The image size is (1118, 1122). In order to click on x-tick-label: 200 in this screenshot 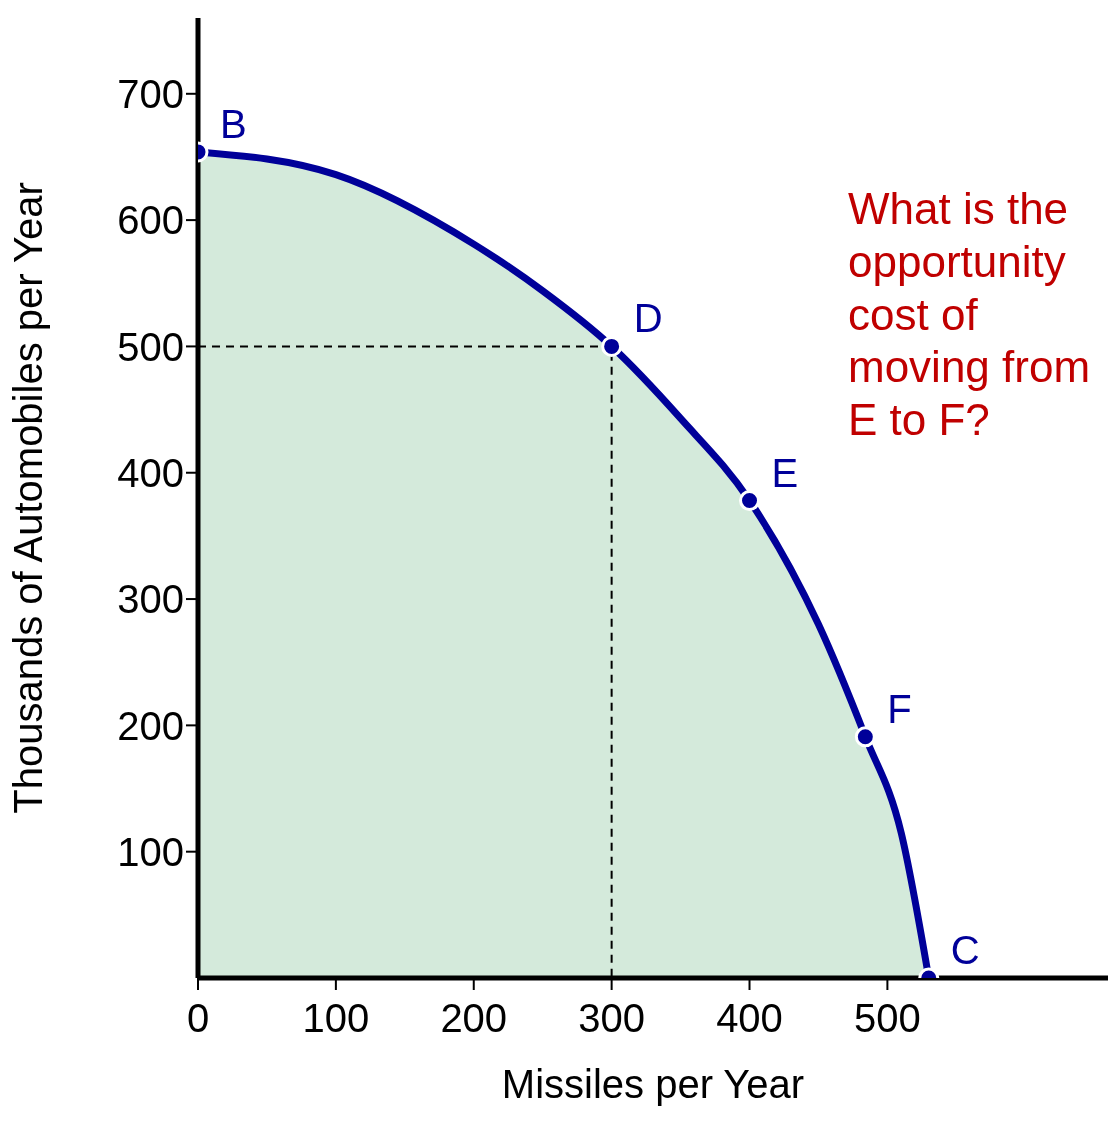, I will do `click(474, 1018)`.